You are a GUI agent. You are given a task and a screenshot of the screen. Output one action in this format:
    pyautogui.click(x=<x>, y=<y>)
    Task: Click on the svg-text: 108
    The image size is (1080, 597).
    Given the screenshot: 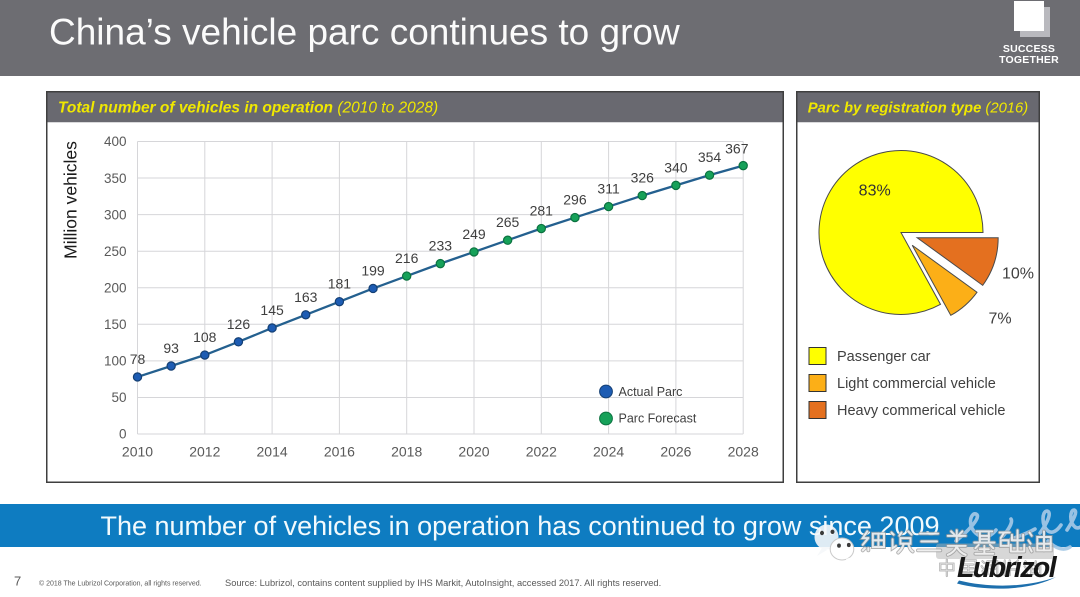 What is the action you would take?
    pyautogui.click(x=205, y=337)
    